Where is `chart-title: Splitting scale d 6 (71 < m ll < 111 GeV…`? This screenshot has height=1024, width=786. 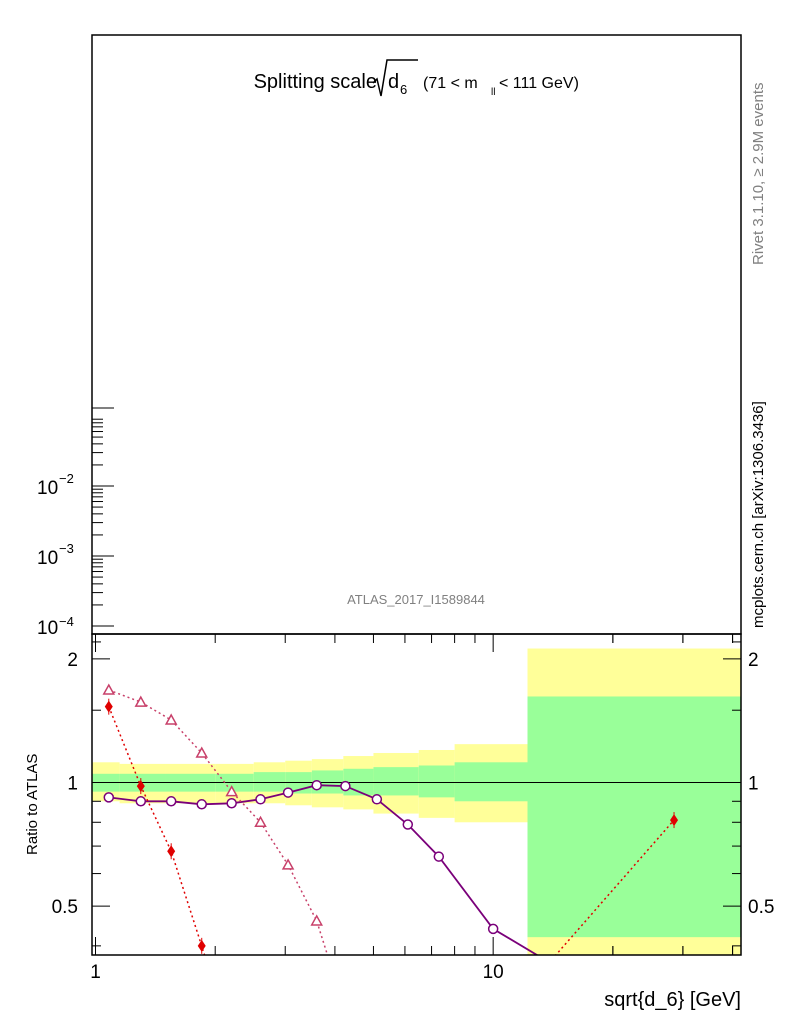
chart-title: Splitting scale d 6 (71 < m ll < 111 GeV… is located at coordinates (416, 78).